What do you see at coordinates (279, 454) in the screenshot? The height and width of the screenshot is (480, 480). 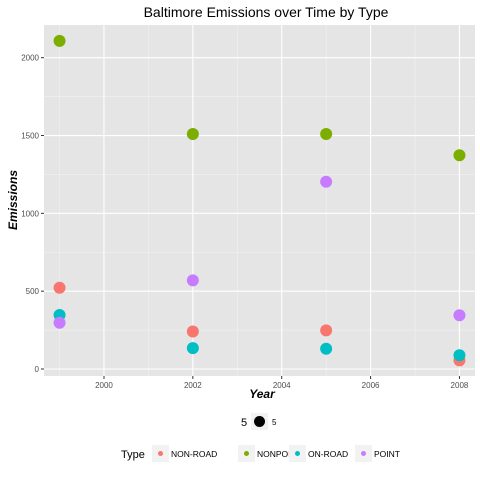 I see `legend-label: NONPOINT` at bounding box center [279, 454].